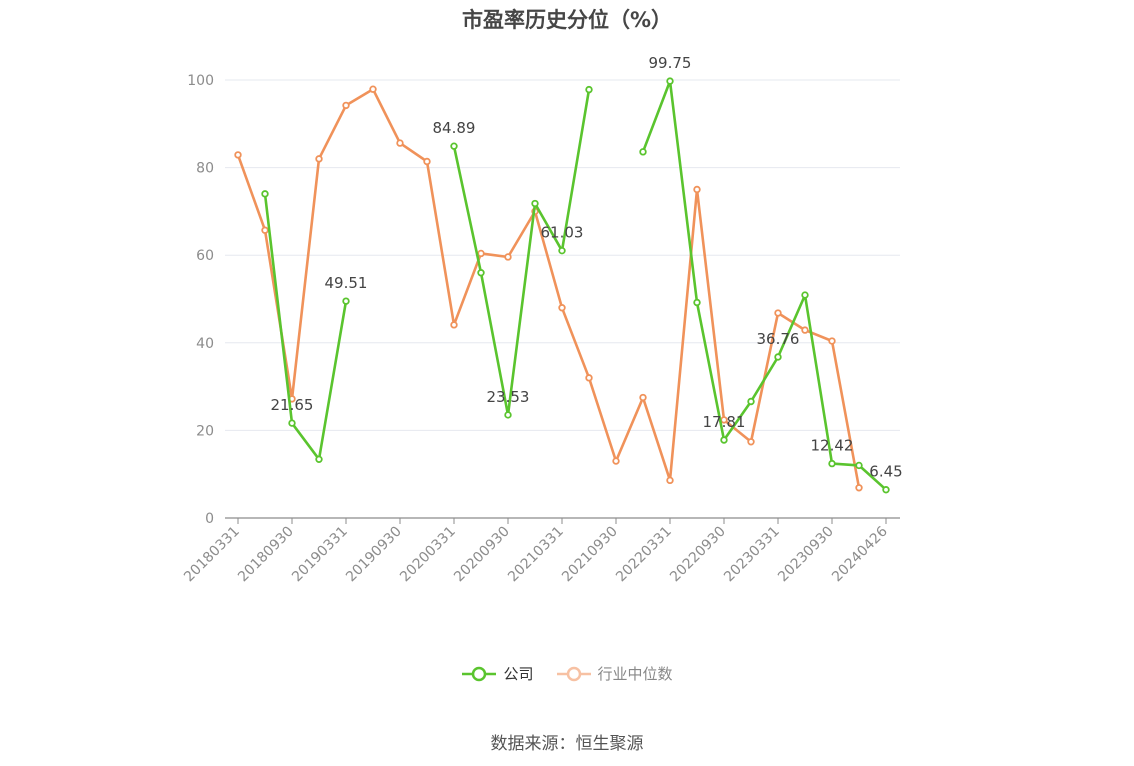  Describe the element at coordinates (562, 233) in the screenshot. I see `data-label: 61.03` at that location.